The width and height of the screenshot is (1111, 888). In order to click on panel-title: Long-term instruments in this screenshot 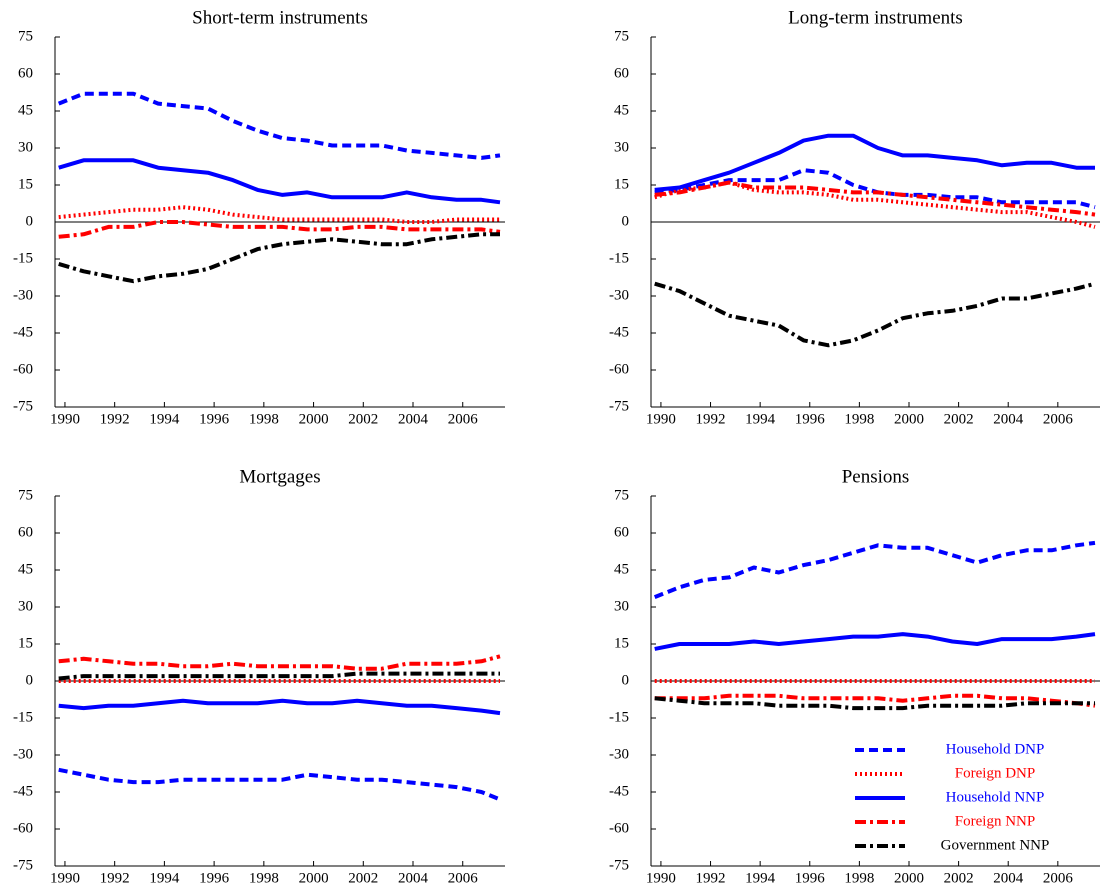, I will do `click(875, 17)`.